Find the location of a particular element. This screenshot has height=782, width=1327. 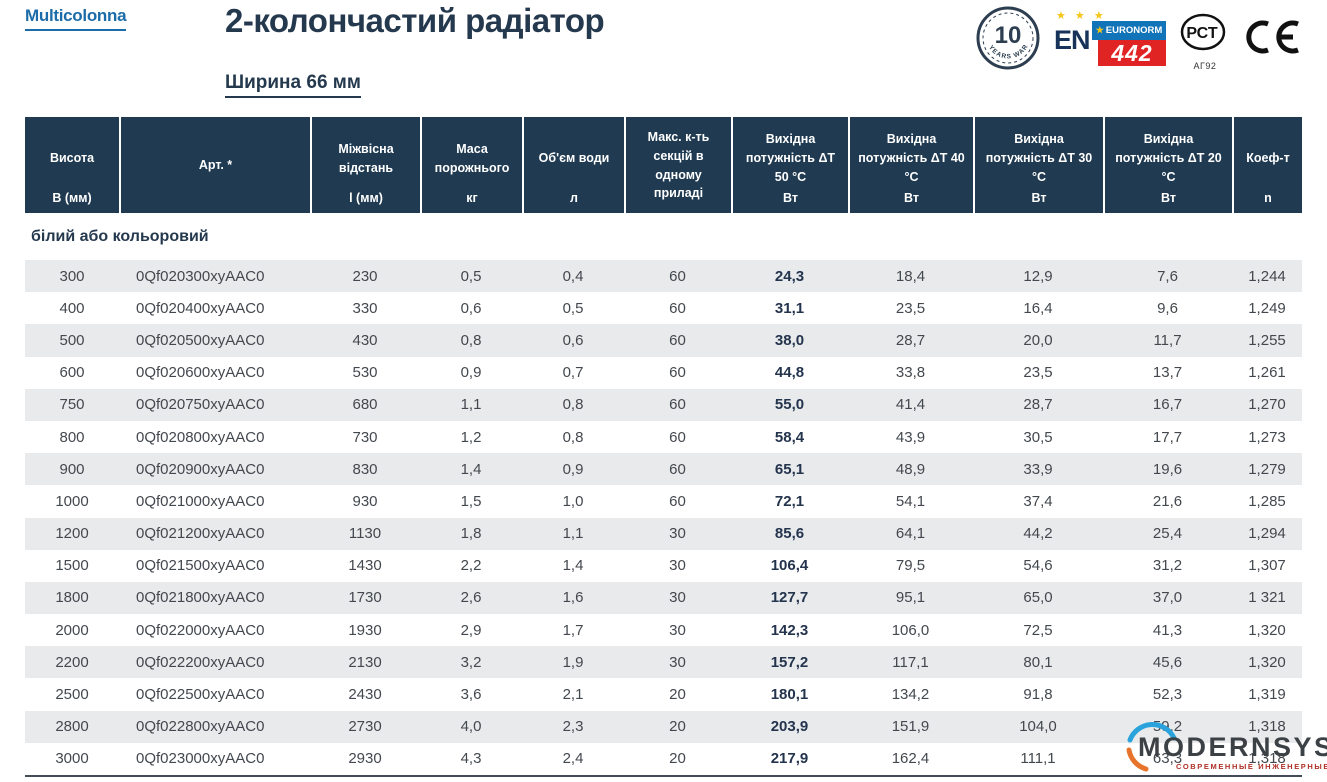

cell-axle-distance: 2930 is located at coordinates (365, 759).